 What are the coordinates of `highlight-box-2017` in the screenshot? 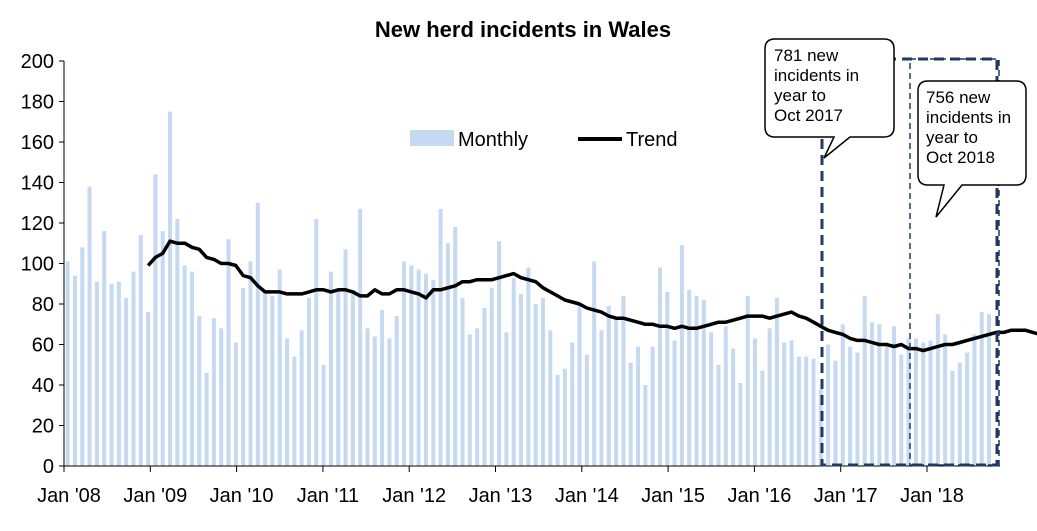 It's located at (909, 262).